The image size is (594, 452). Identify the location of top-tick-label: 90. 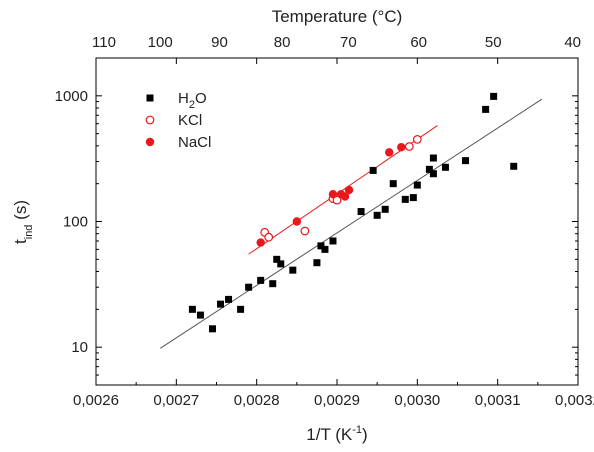
(219, 42).